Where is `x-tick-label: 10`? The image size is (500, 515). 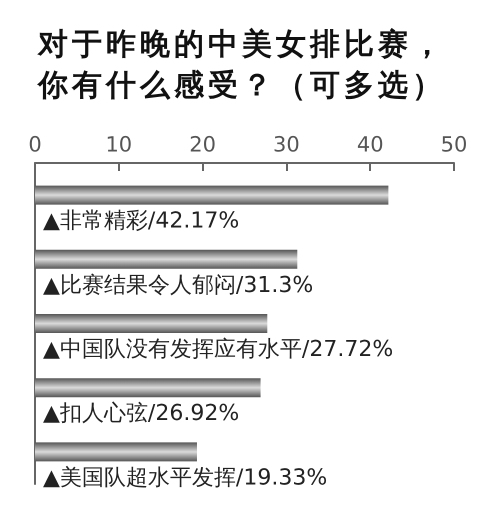
x-tick-label: 10 is located at coordinates (118, 144).